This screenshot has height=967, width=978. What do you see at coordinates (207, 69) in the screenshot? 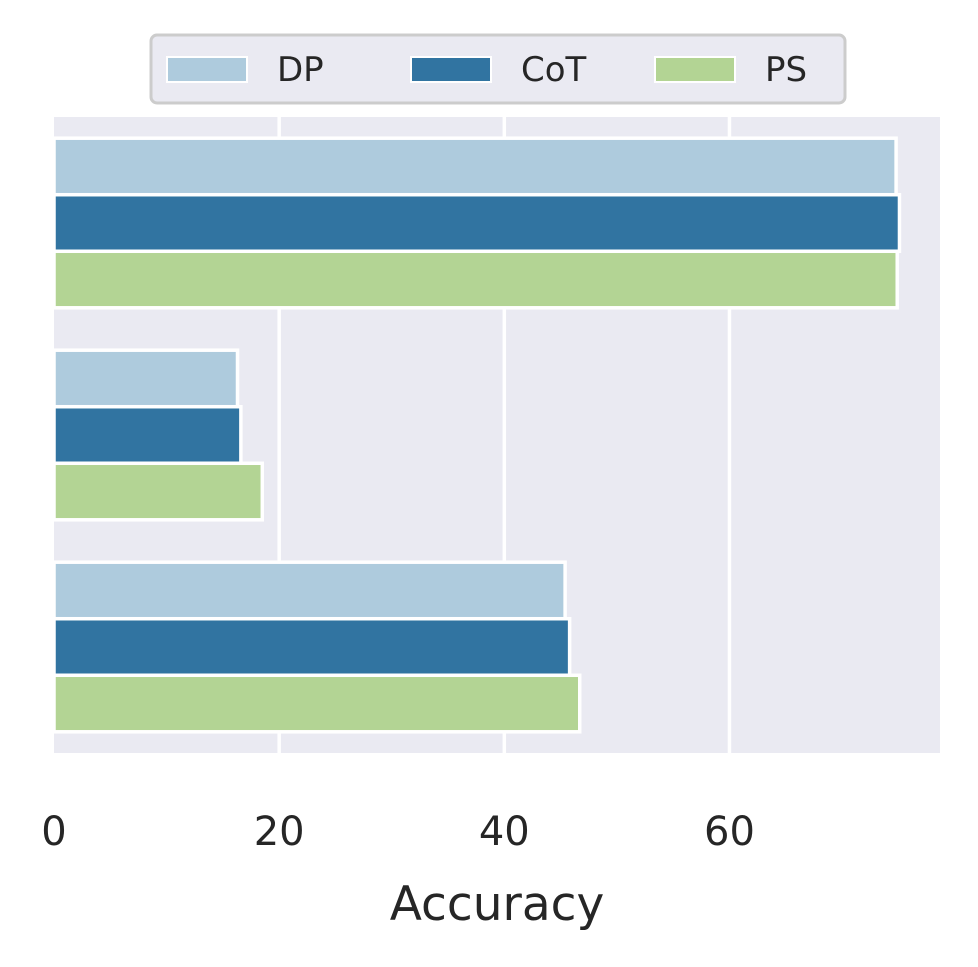
I see `legend-swatch-dp` at bounding box center [207, 69].